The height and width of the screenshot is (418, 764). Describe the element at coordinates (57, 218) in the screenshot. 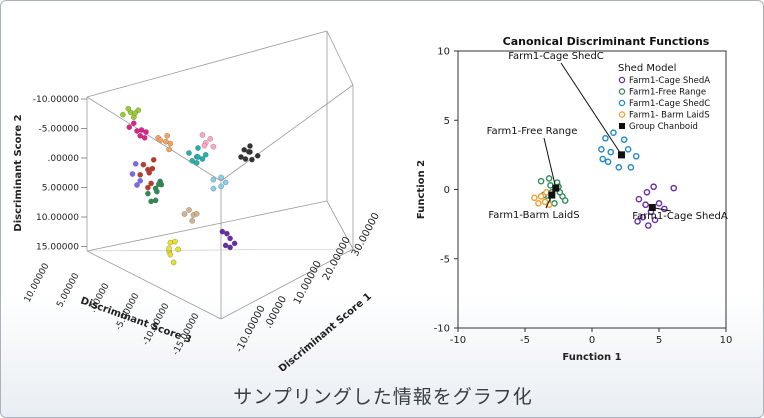

I see `y-tick-label: 10.00000` at that location.